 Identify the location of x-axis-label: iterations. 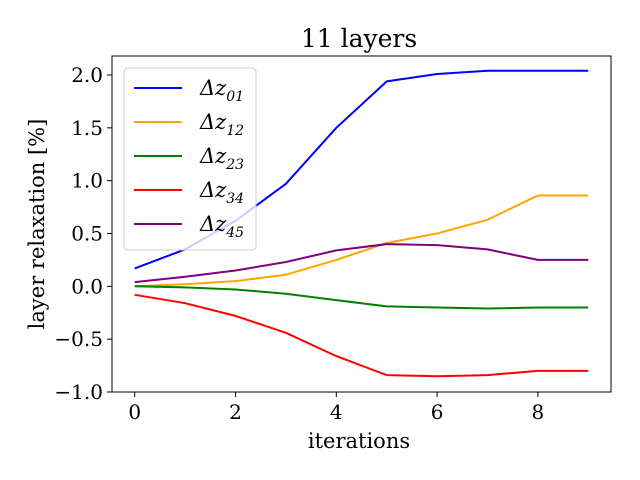
(359, 441).